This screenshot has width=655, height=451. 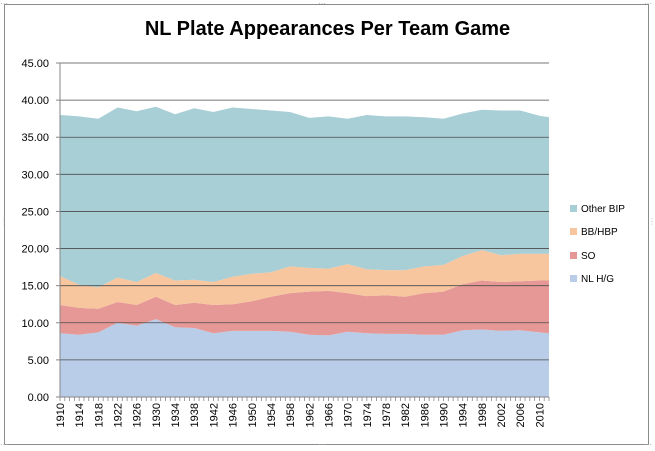 I want to click on y-tick-label: 40.00, so click(x=35, y=101).